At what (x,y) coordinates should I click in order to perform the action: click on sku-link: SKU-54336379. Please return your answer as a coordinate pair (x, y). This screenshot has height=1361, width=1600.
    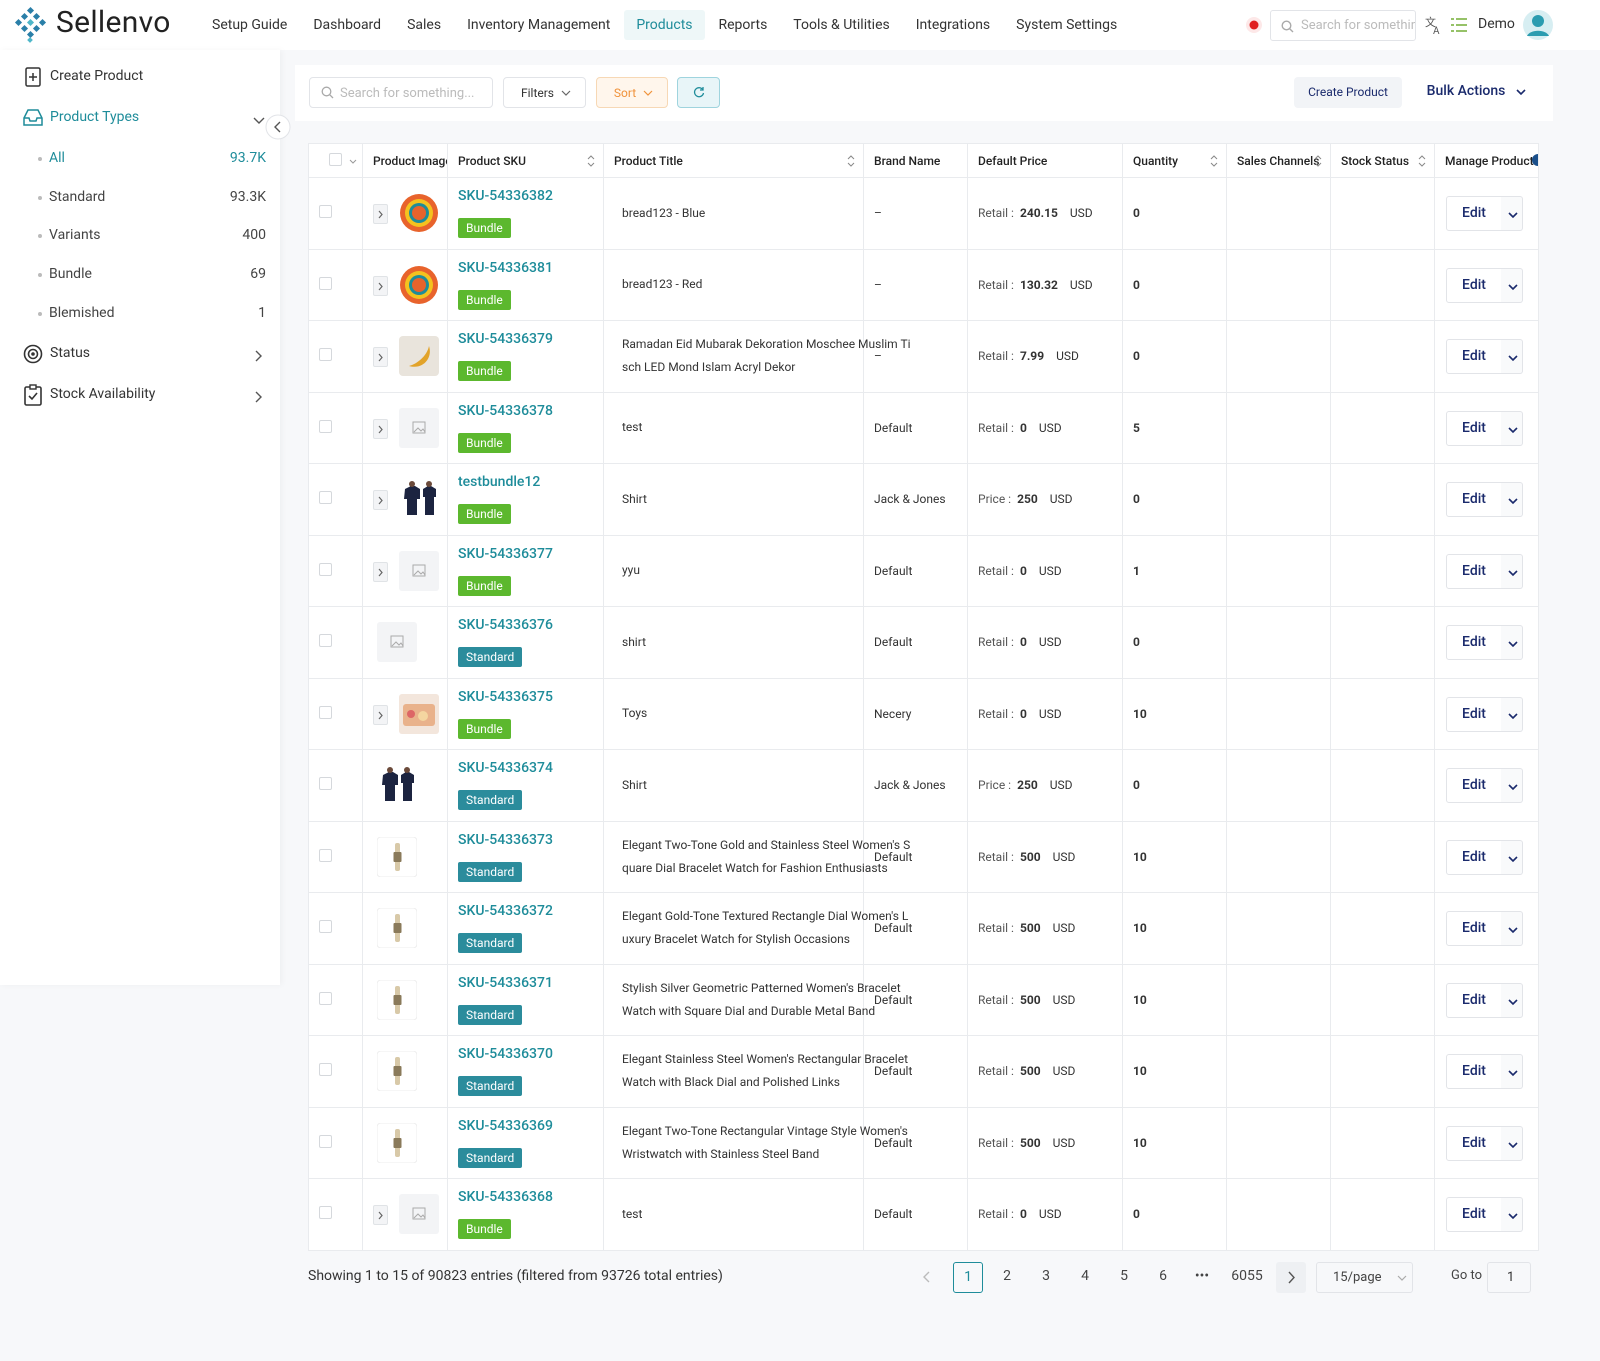
    Looking at the image, I should click on (505, 339).